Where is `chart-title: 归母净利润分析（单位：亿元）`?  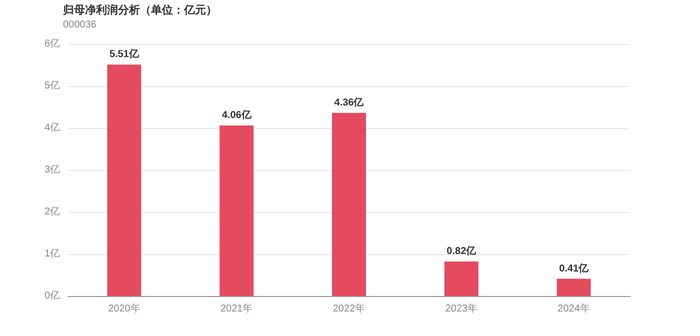
chart-title: 归母净利润分析（单位：亿元） is located at coordinates (139, 10).